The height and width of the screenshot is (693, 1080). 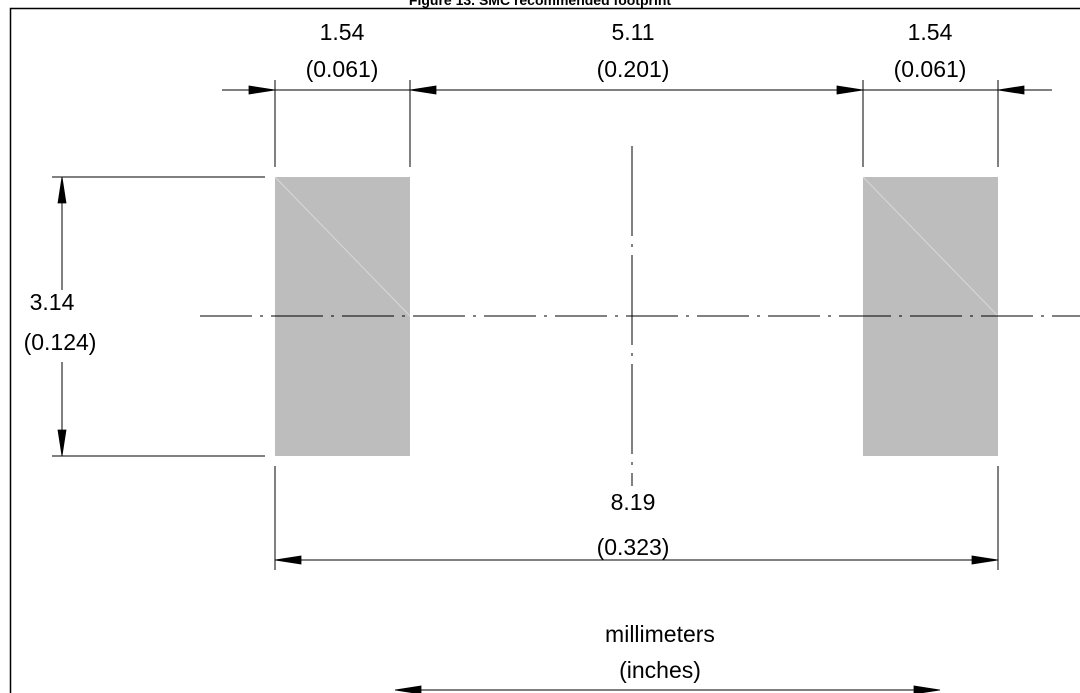 I want to click on pad-height-in: (0.124), so click(x=60, y=342).